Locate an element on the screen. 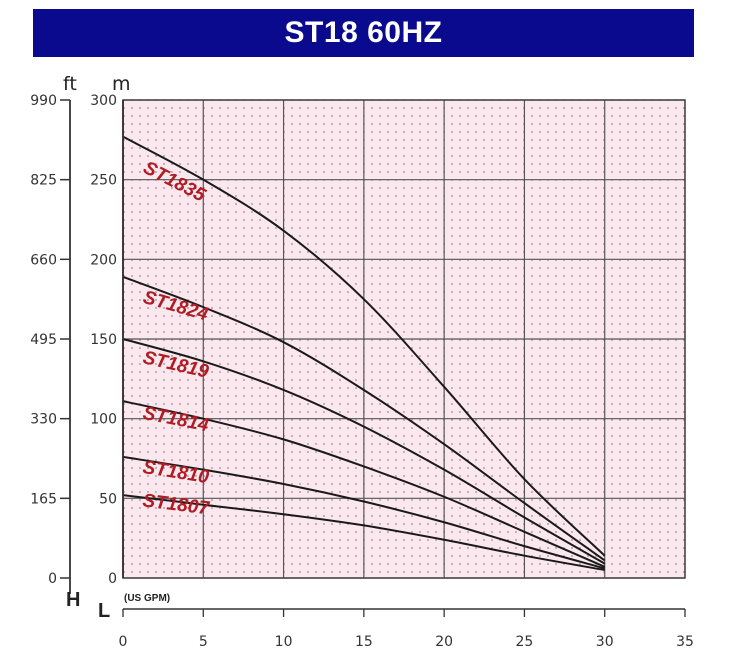 Image resolution: width=730 pixels, height=667 pixels. chart-title: ST18 60HZ is located at coordinates (363, 33).